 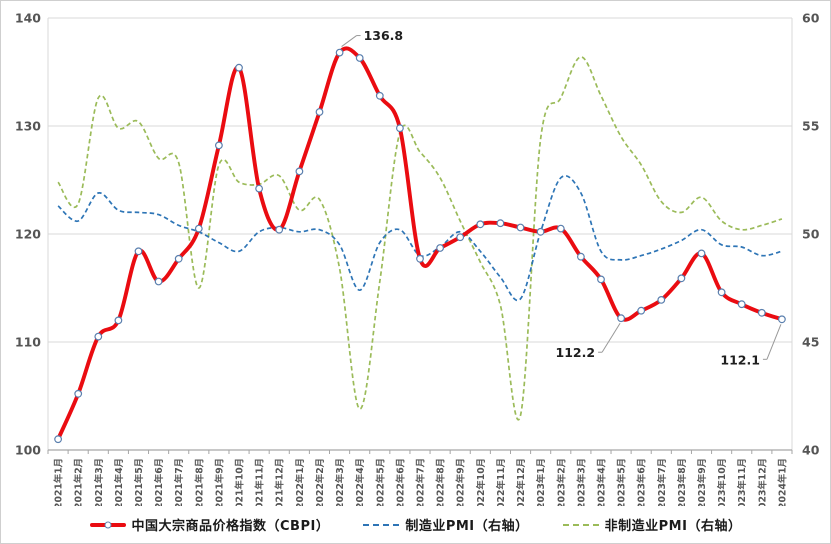 I want to click on svg-text: 2023年11月, so click(x=742, y=482).